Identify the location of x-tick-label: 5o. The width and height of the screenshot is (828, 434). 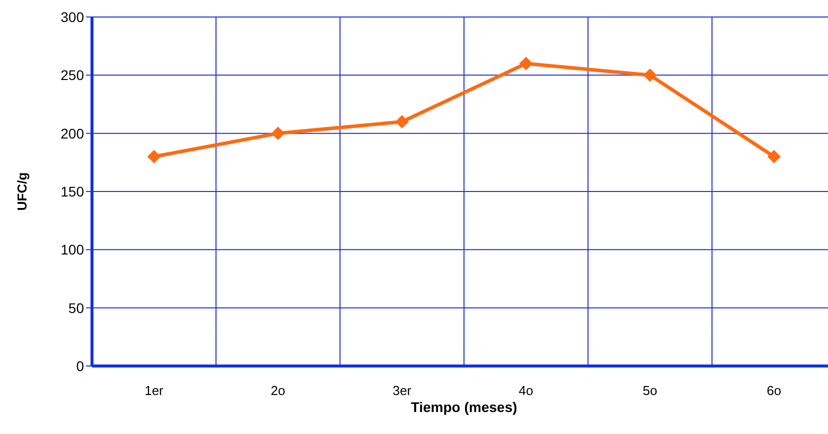
(650, 390).